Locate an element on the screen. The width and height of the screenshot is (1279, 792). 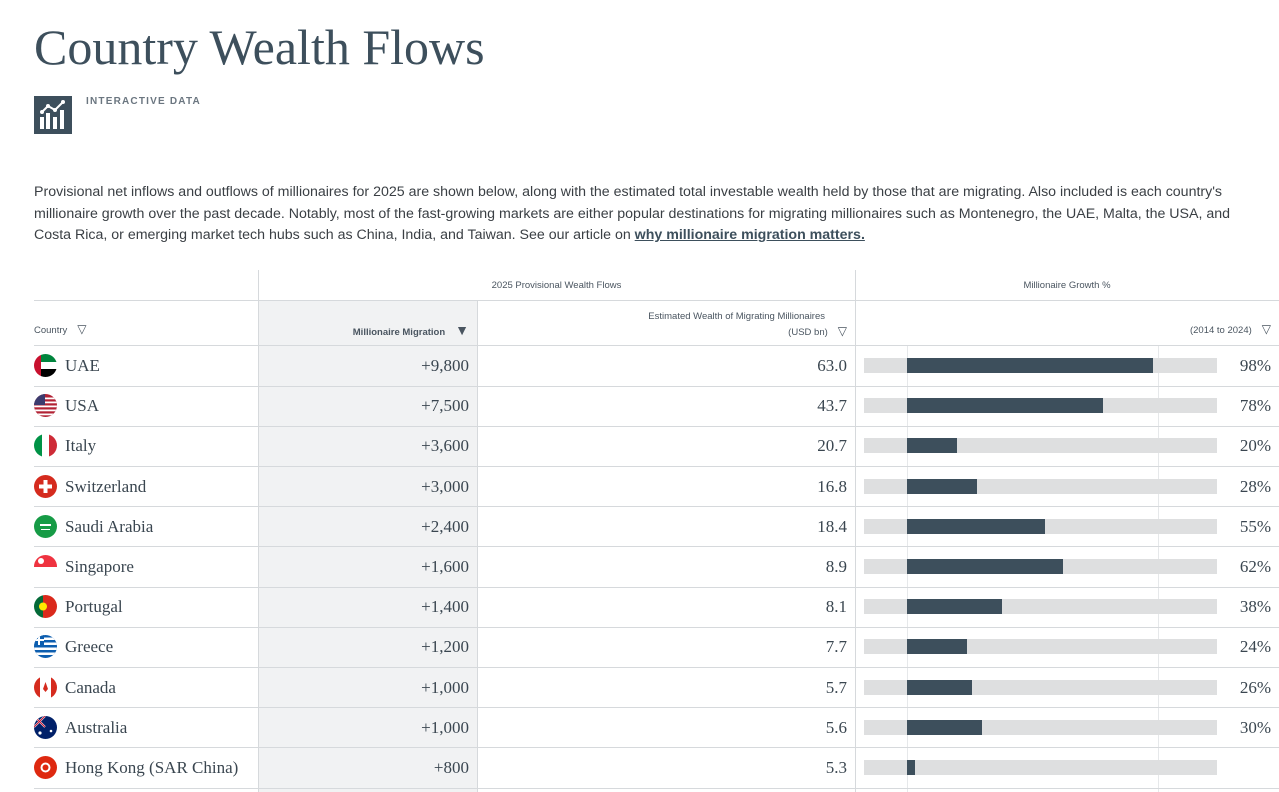
wealth-value: 20.7 is located at coordinates (832, 446).